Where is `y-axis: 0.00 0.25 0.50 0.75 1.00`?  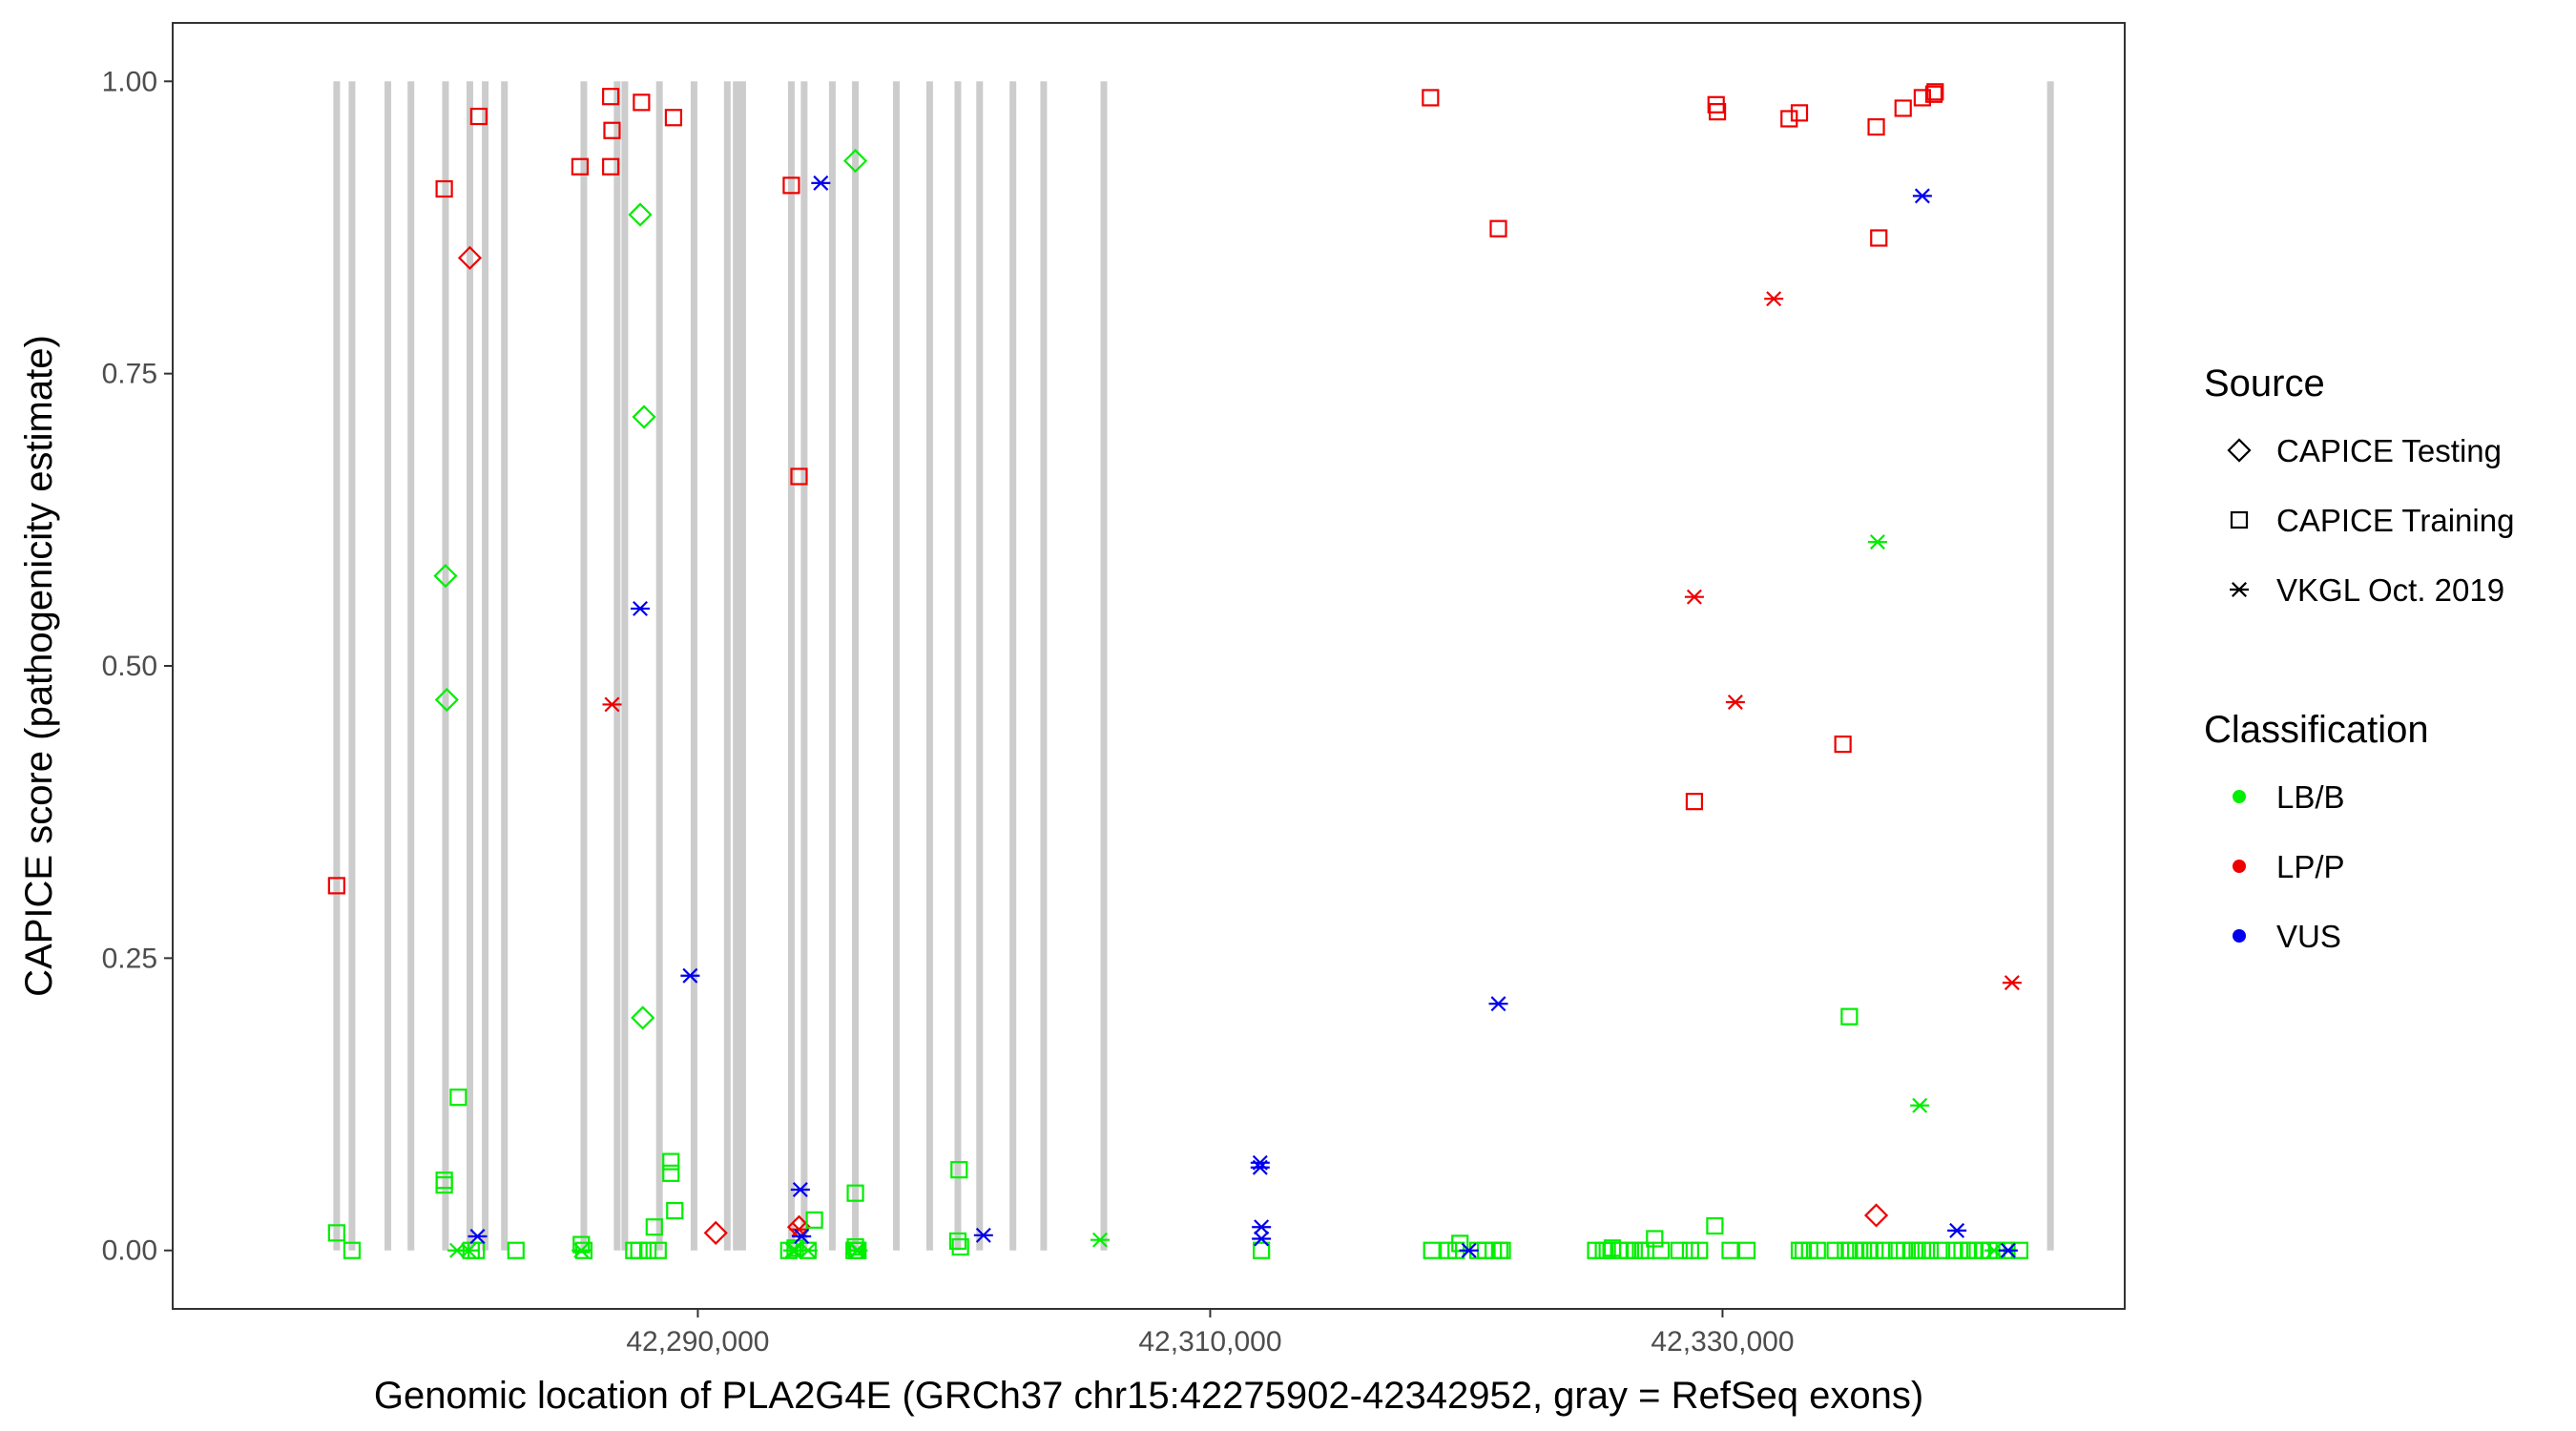
y-axis: 0.00 0.25 0.50 0.75 1.00 is located at coordinates (137, 667).